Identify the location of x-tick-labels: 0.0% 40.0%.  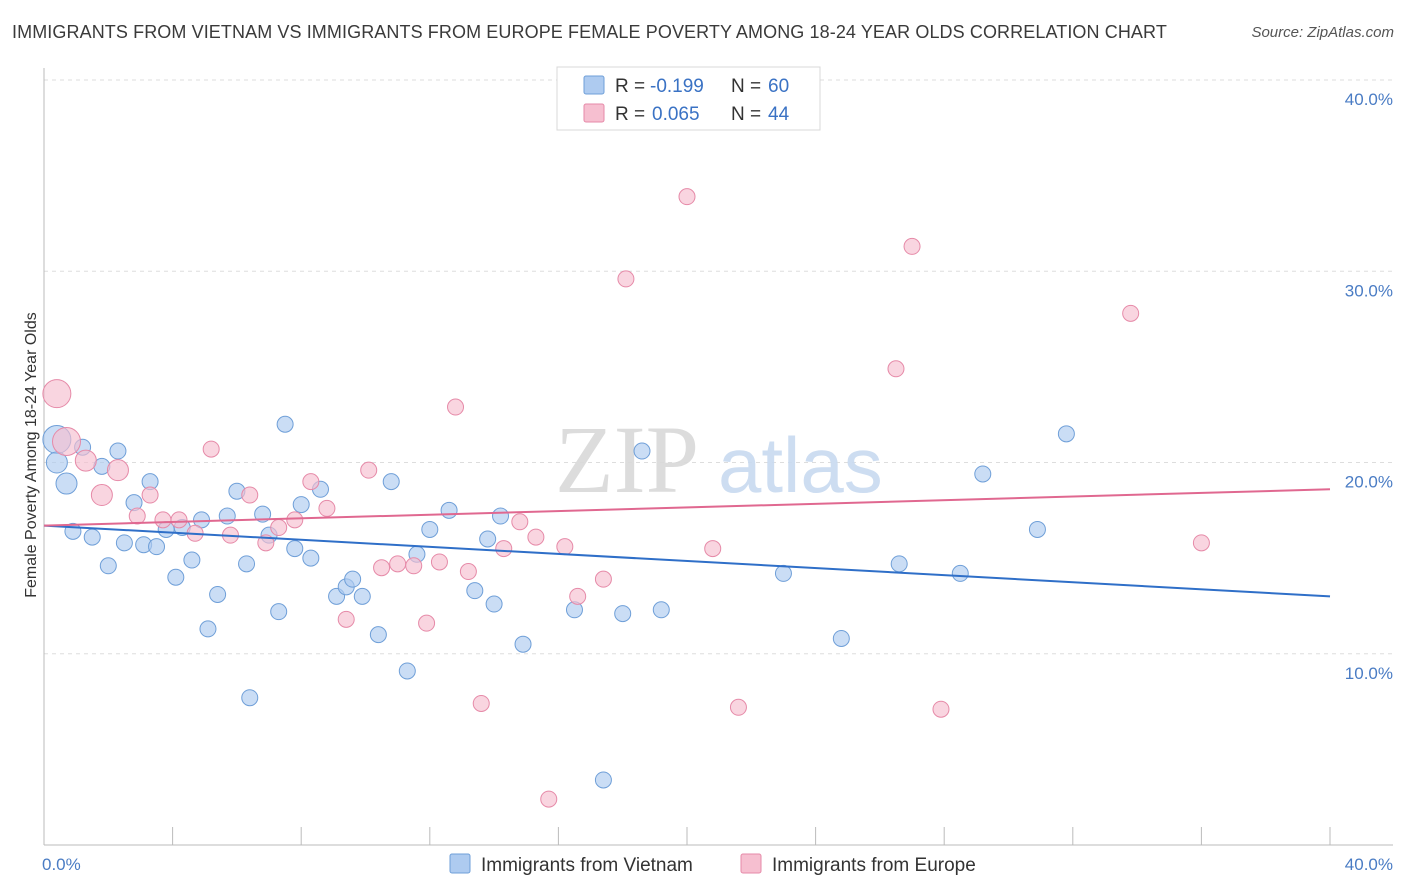
(717, 864).